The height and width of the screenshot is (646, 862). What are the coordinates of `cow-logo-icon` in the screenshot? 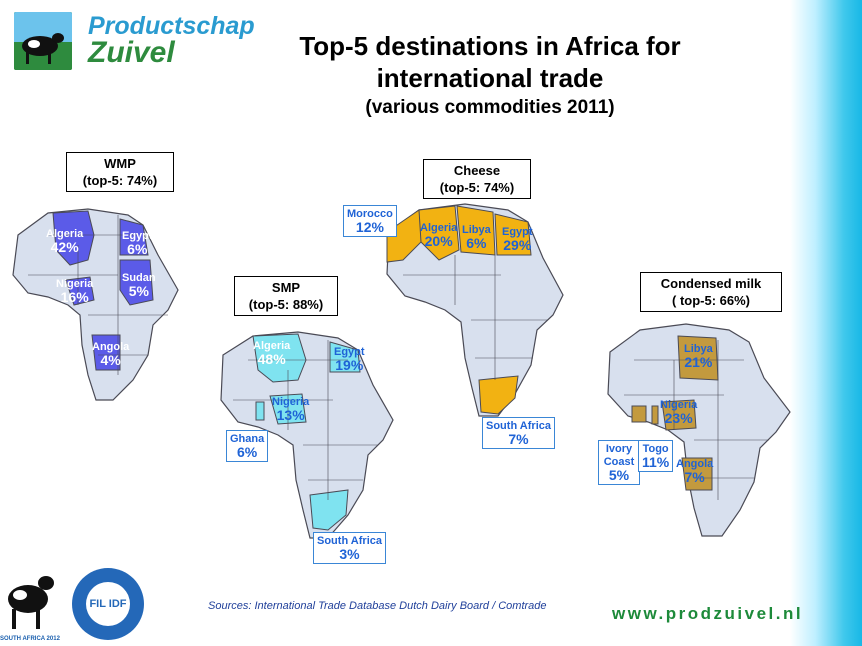 It's located at (43, 41).